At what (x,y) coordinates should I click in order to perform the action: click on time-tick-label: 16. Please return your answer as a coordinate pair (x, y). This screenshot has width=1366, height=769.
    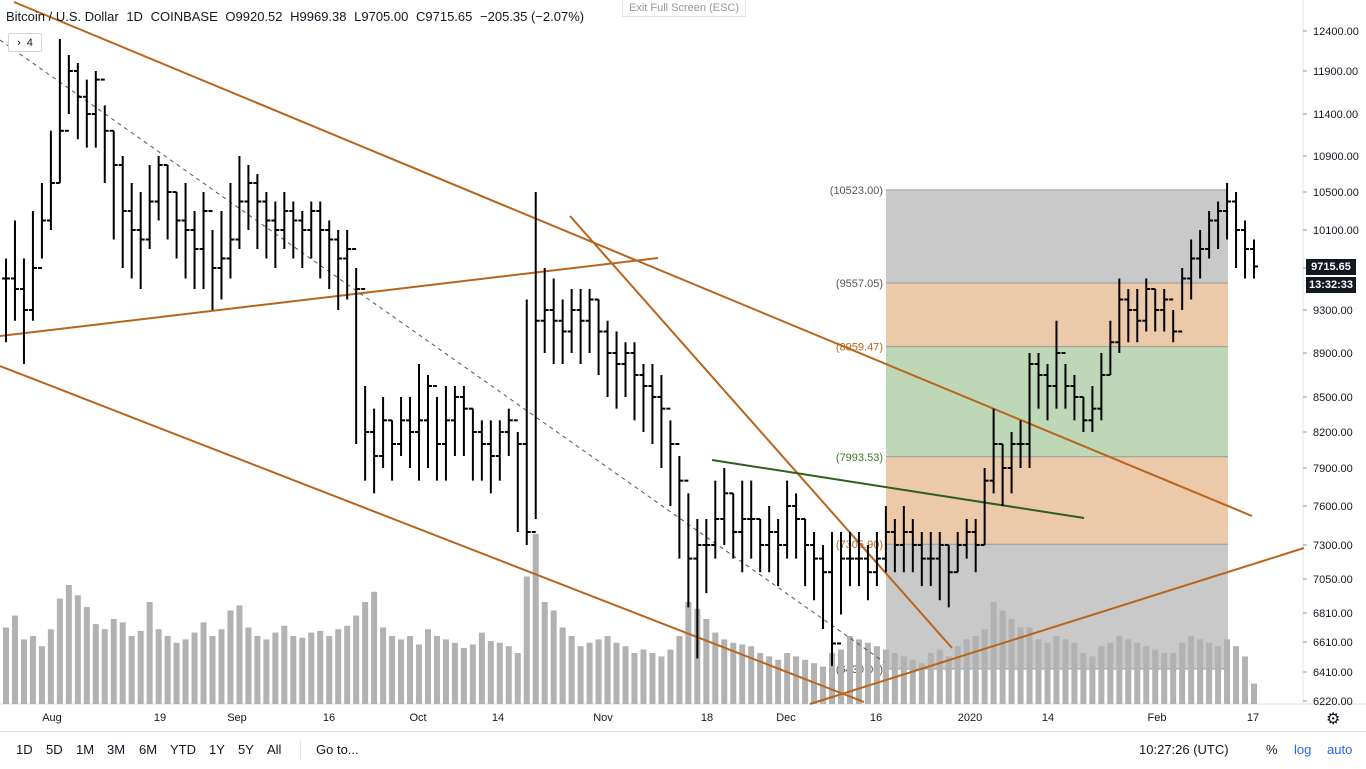
    Looking at the image, I should click on (329, 718).